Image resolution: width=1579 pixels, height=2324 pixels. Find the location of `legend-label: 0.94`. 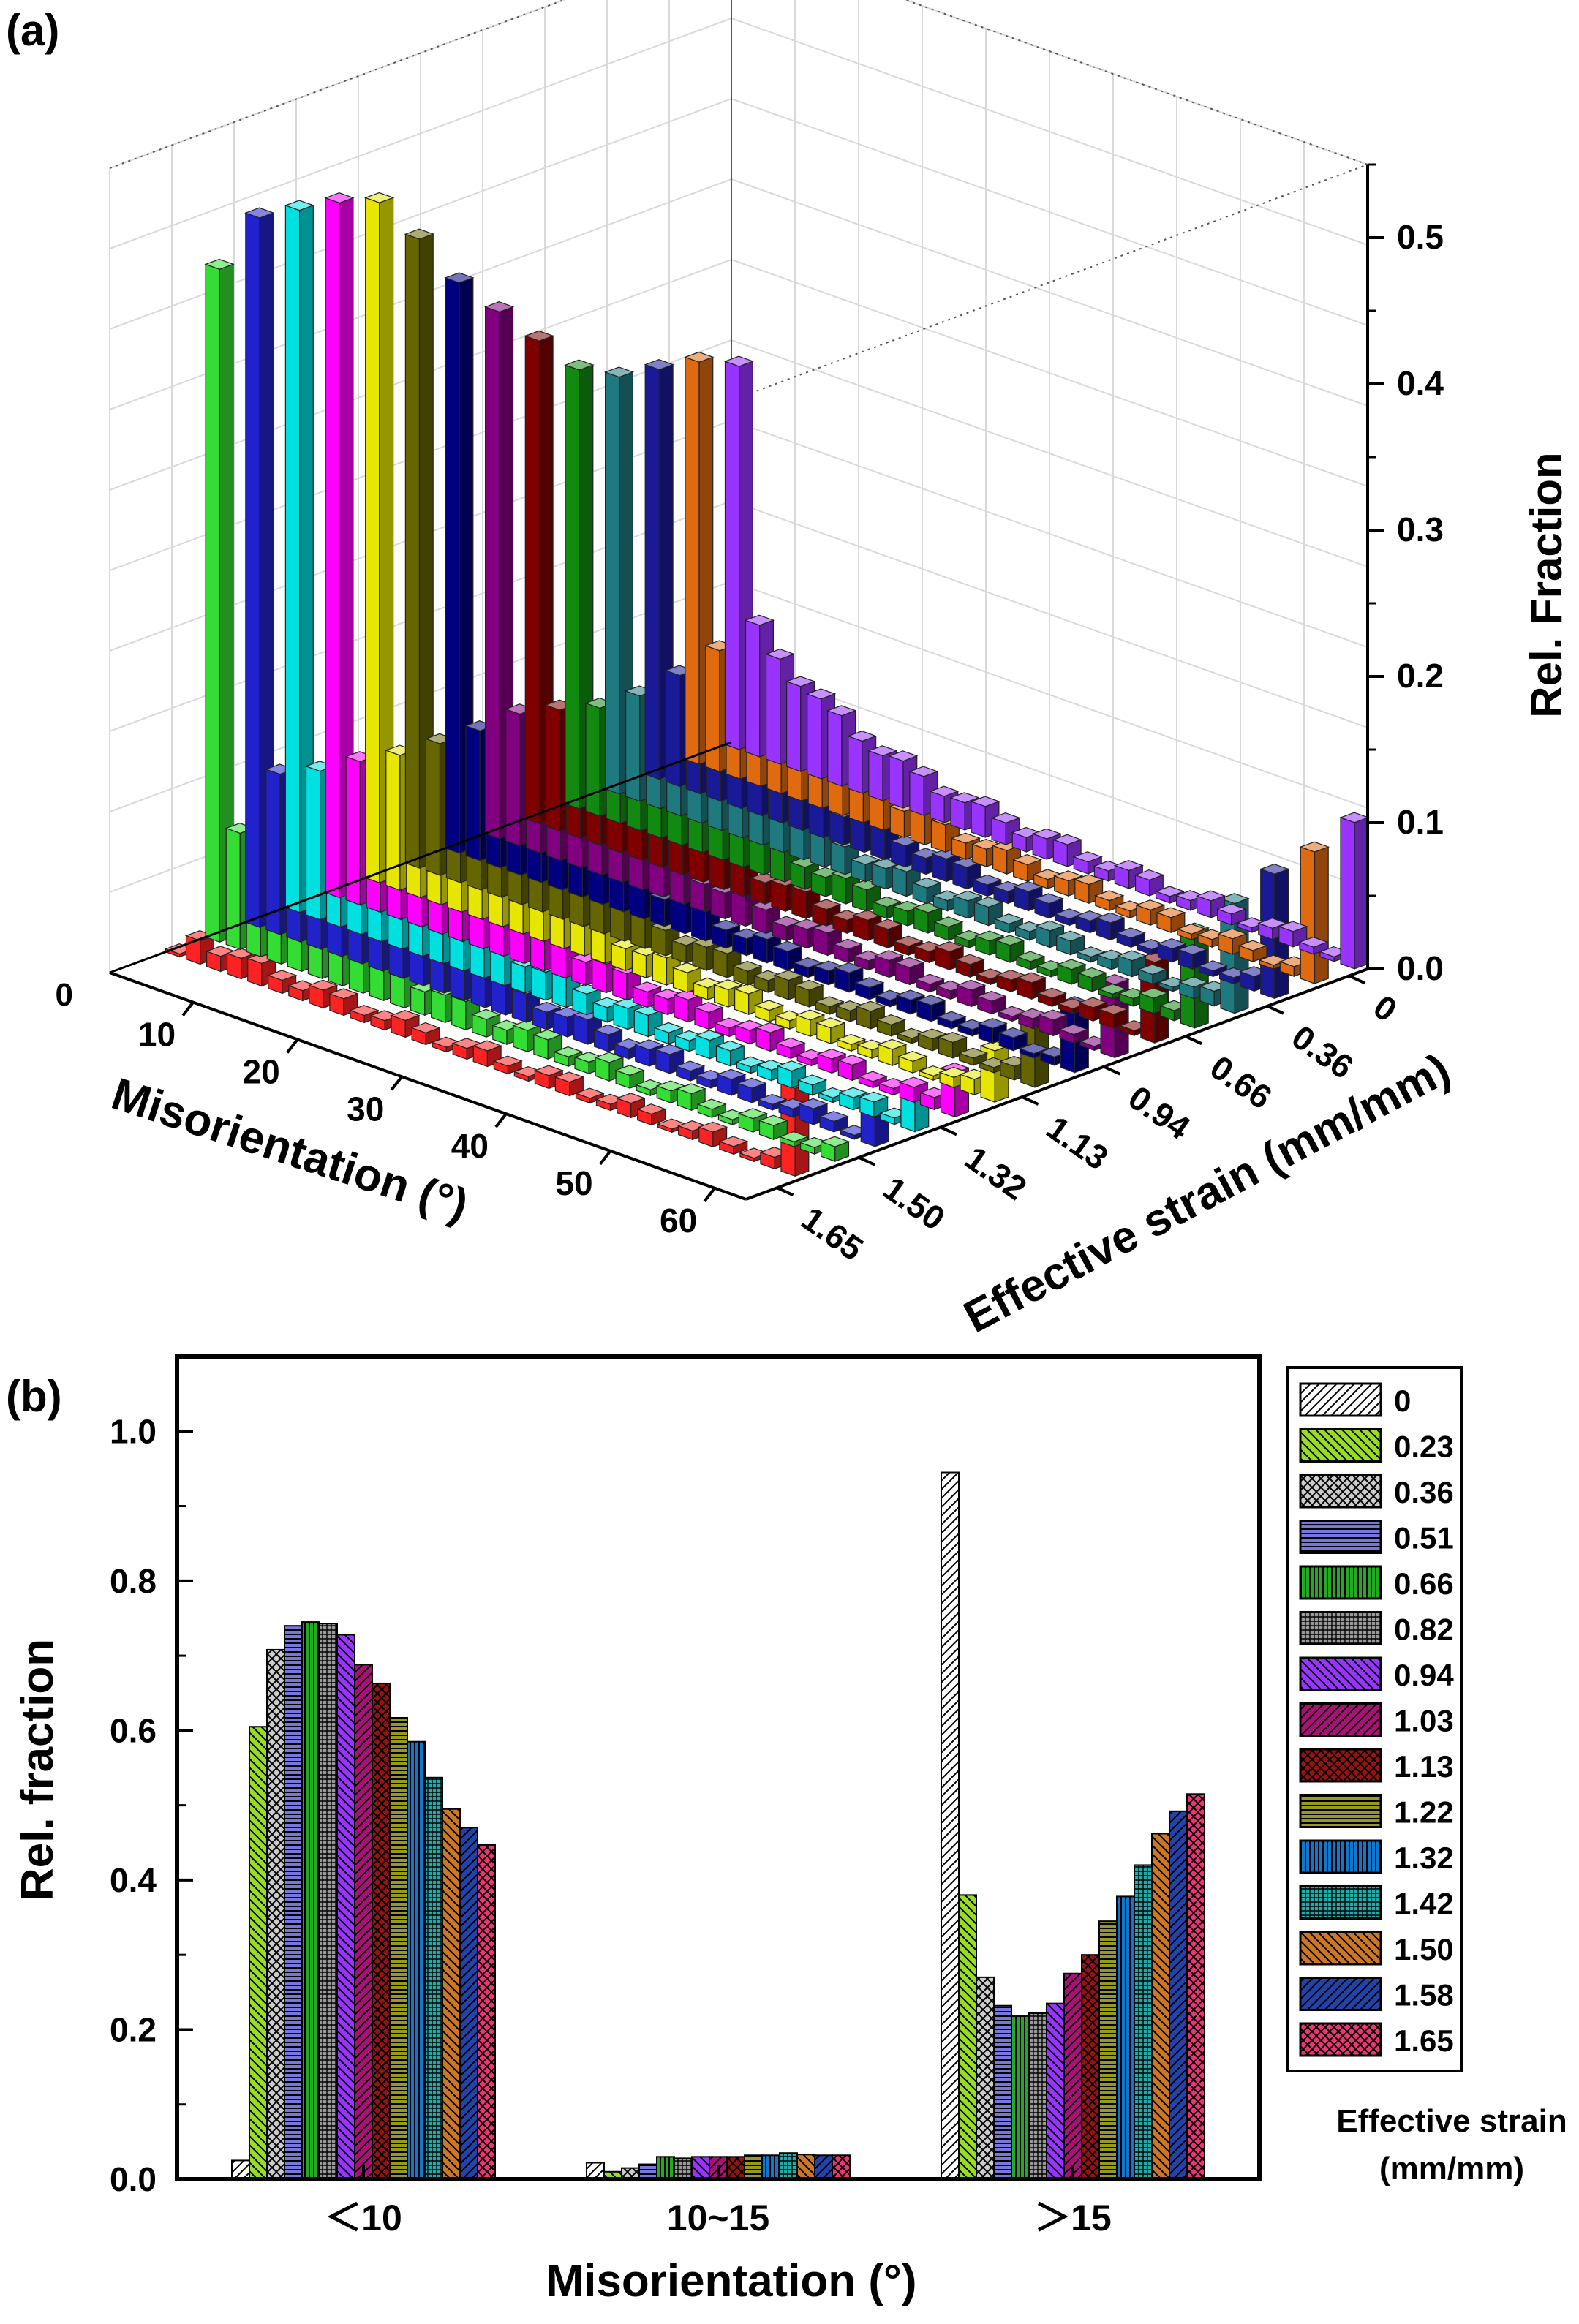

legend-label: 0.94 is located at coordinates (1424, 1675).